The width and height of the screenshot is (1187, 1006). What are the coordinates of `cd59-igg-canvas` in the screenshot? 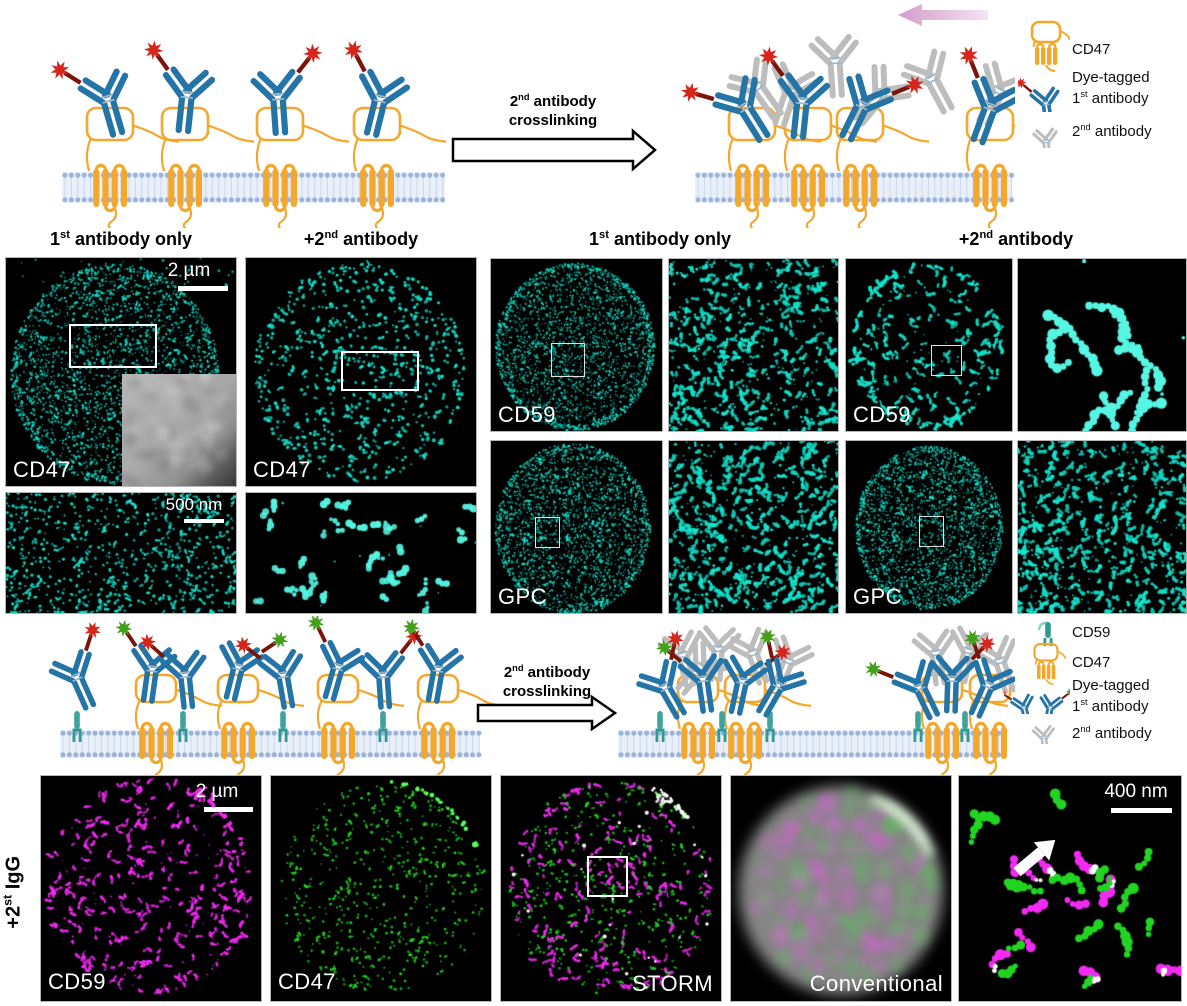 It's located at (151, 888).